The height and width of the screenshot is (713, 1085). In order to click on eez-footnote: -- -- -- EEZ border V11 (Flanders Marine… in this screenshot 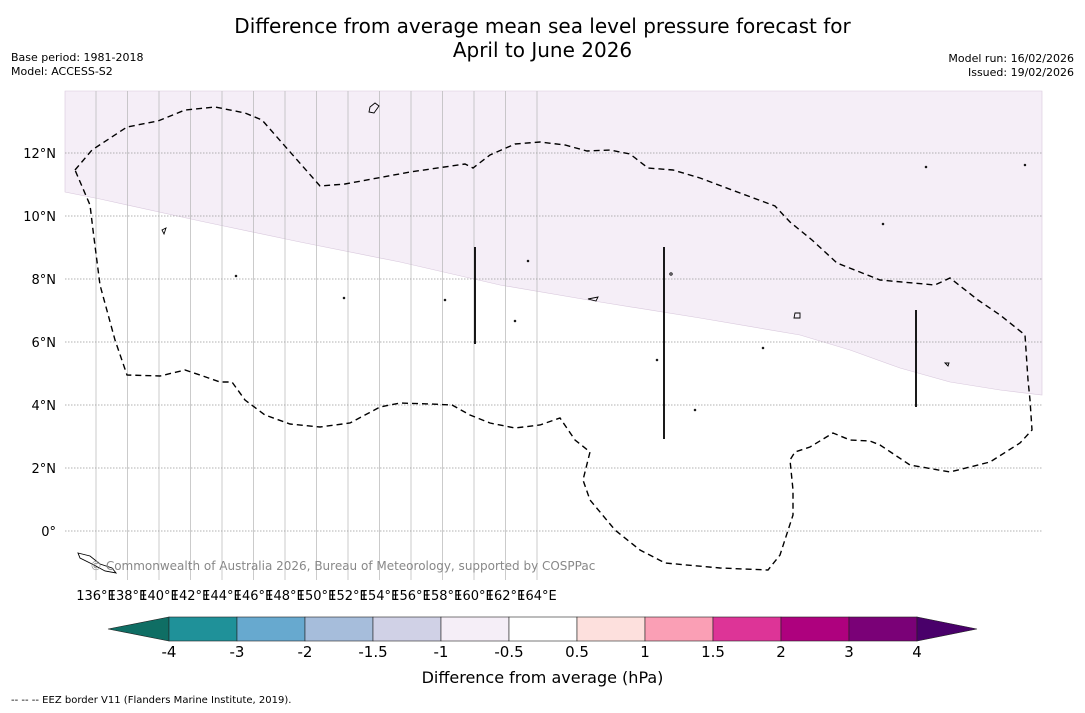, I will do `click(151, 700)`.